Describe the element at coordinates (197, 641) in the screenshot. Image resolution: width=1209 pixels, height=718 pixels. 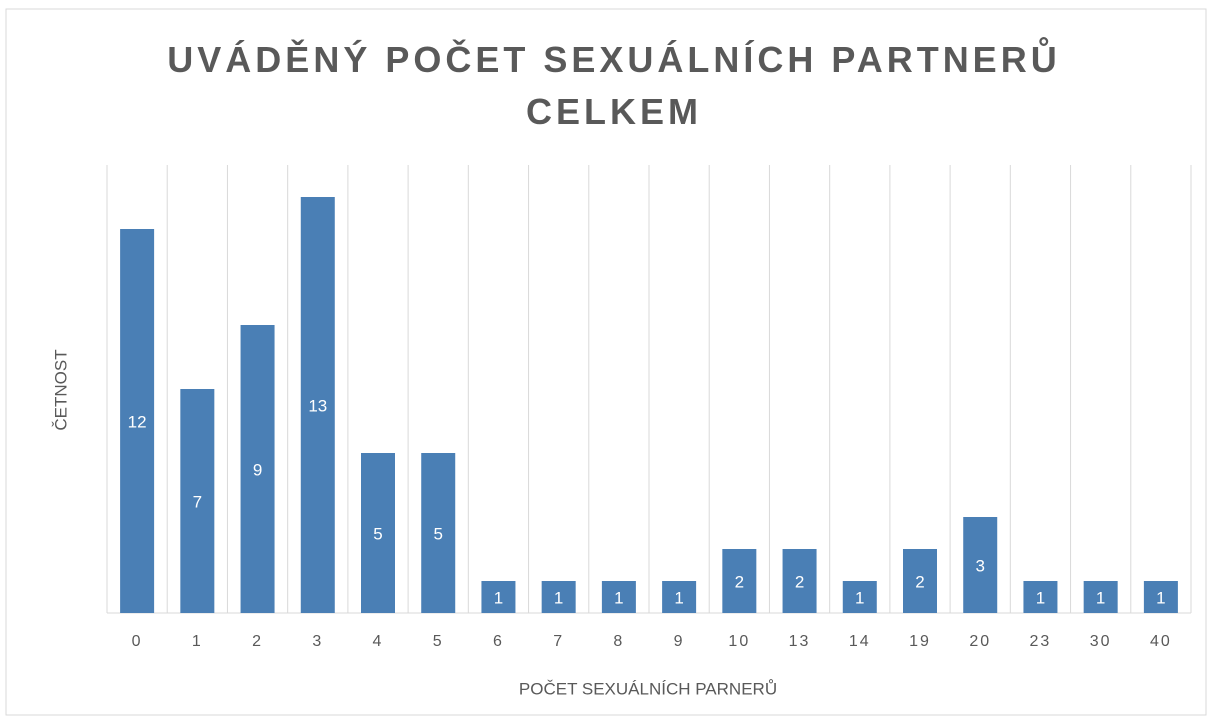
I see `x-tick-label: 1` at that location.